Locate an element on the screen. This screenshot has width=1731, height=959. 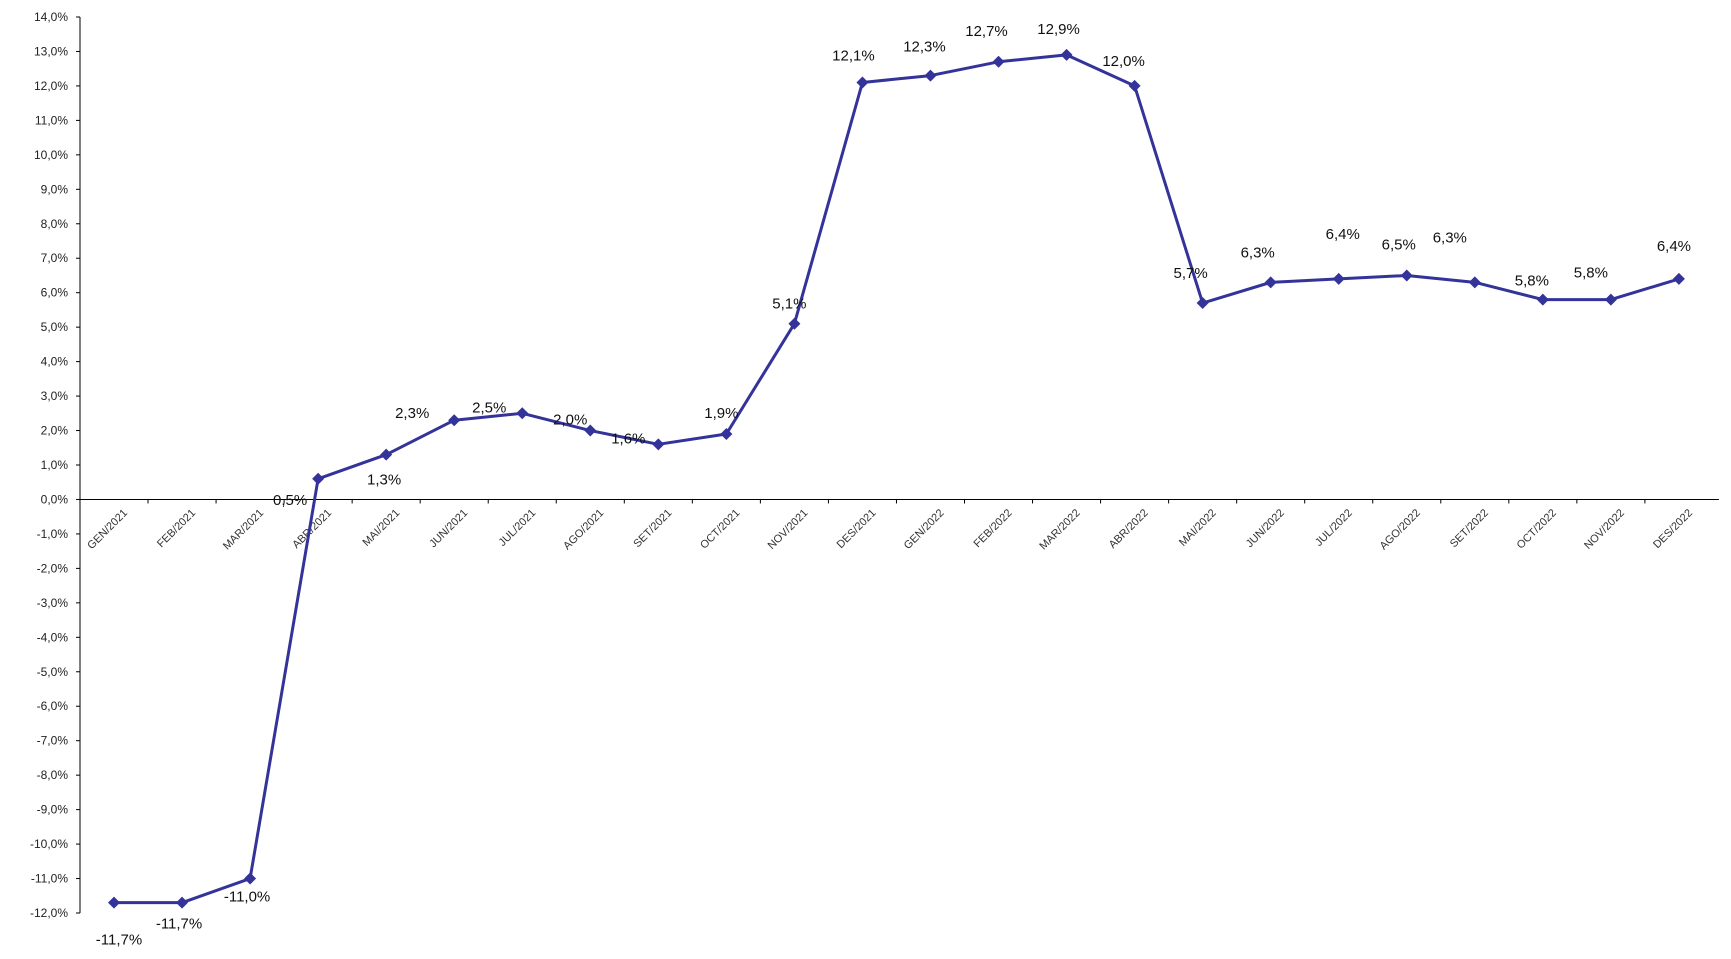
y-tick-label: 3,0% is located at coordinates (55, 396).